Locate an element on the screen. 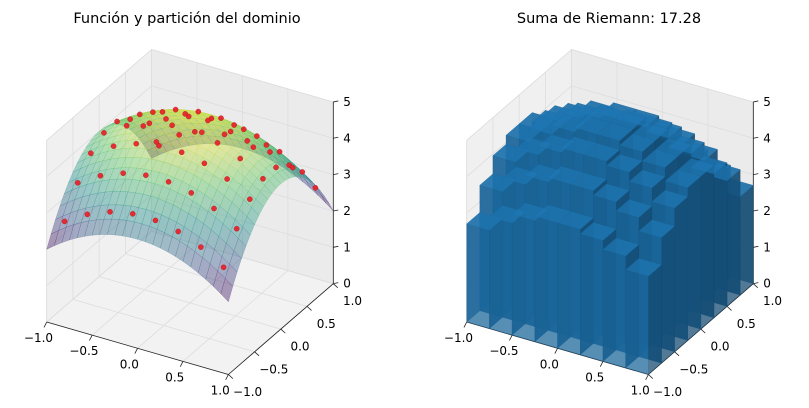 The image size is (809, 408). x-tick-label: 1.0 is located at coordinates (640, 391).